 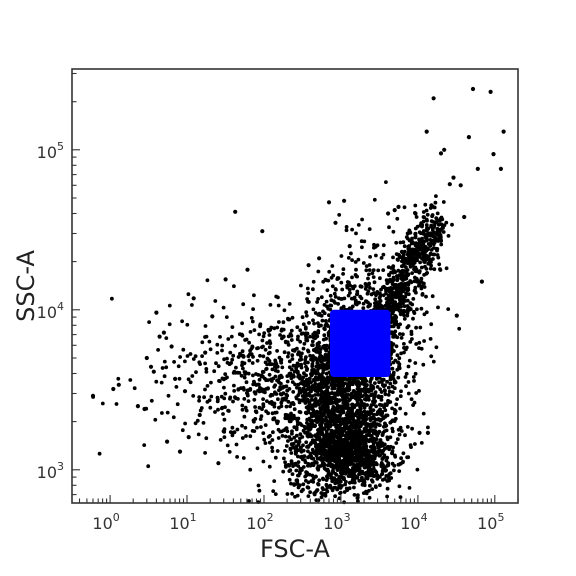 I want to click on gate-region, so click(x=360, y=343).